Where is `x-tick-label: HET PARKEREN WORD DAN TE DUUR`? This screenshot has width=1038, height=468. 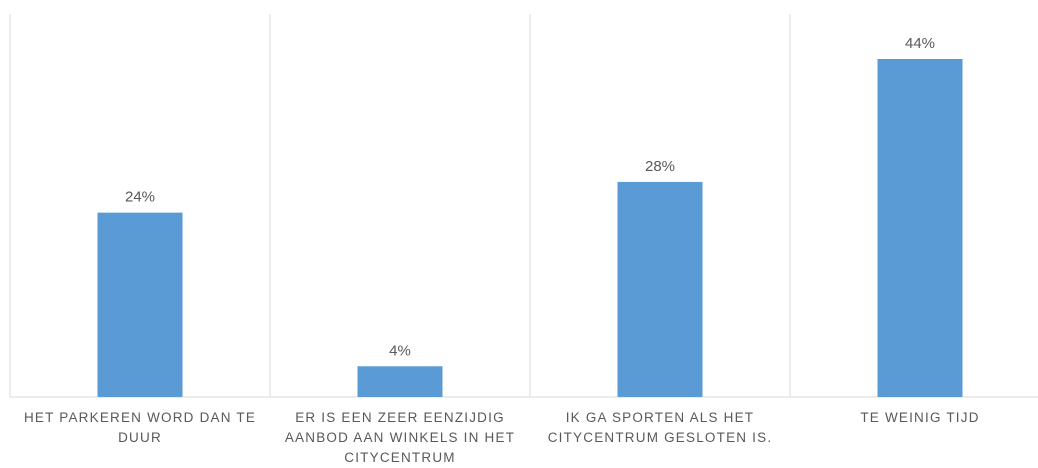
x-tick-label: HET PARKEREN WORD DAN TE DUUR is located at coordinates (140, 427).